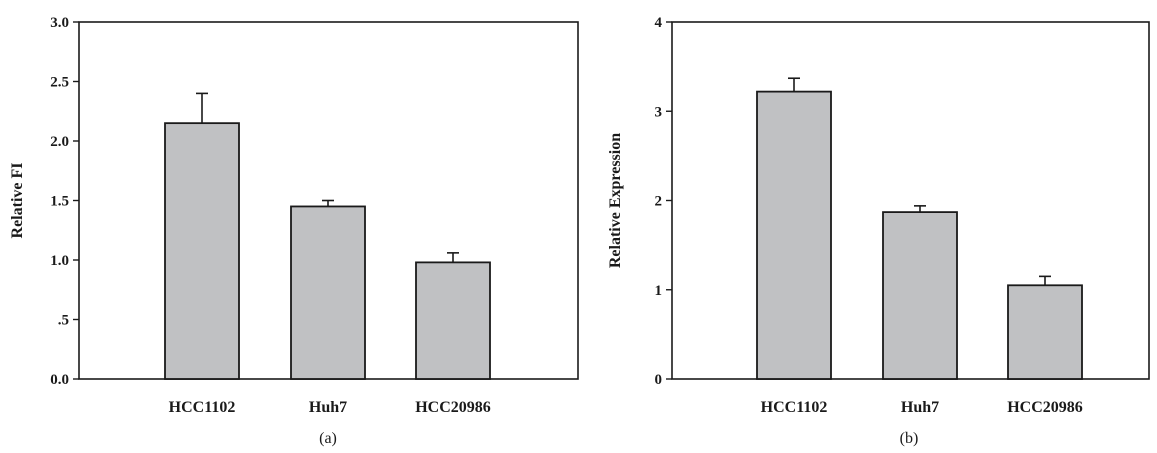 The width and height of the screenshot is (1157, 453). I want to click on y-tick-label: 0.0, so click(59, 380).